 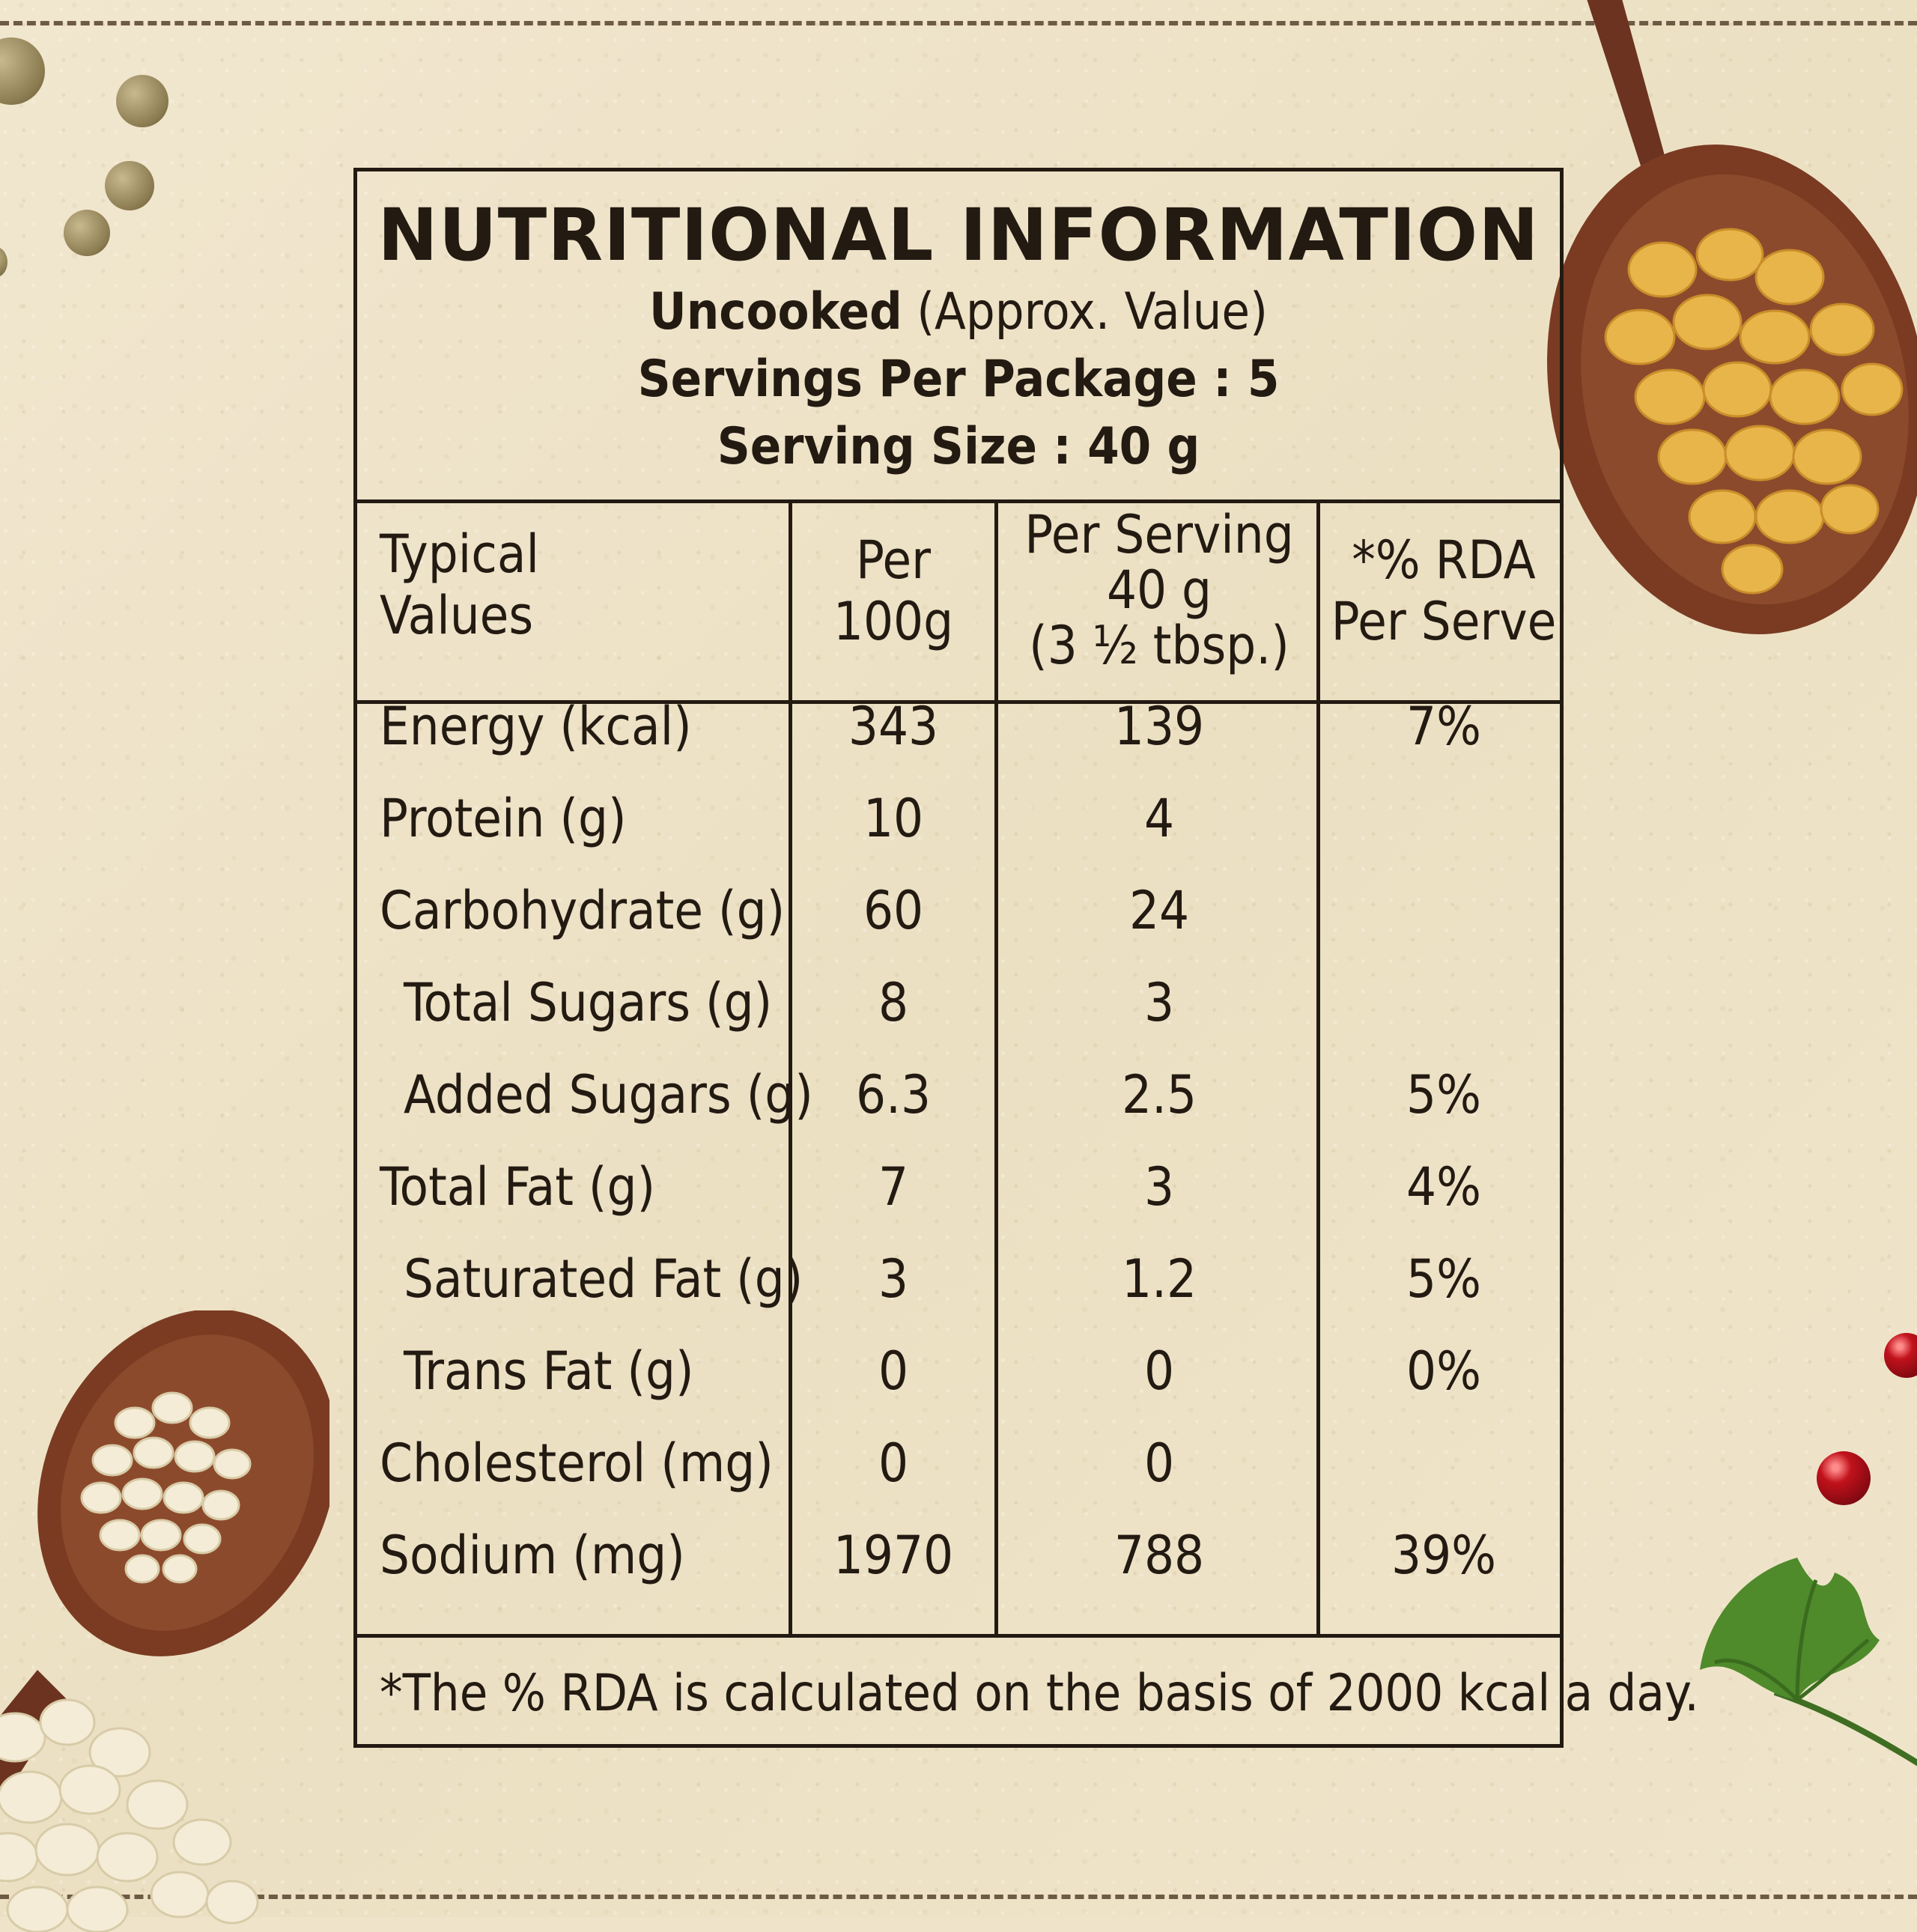 I want to click on bottom-stitch-border, so click(x=958, y=1897).